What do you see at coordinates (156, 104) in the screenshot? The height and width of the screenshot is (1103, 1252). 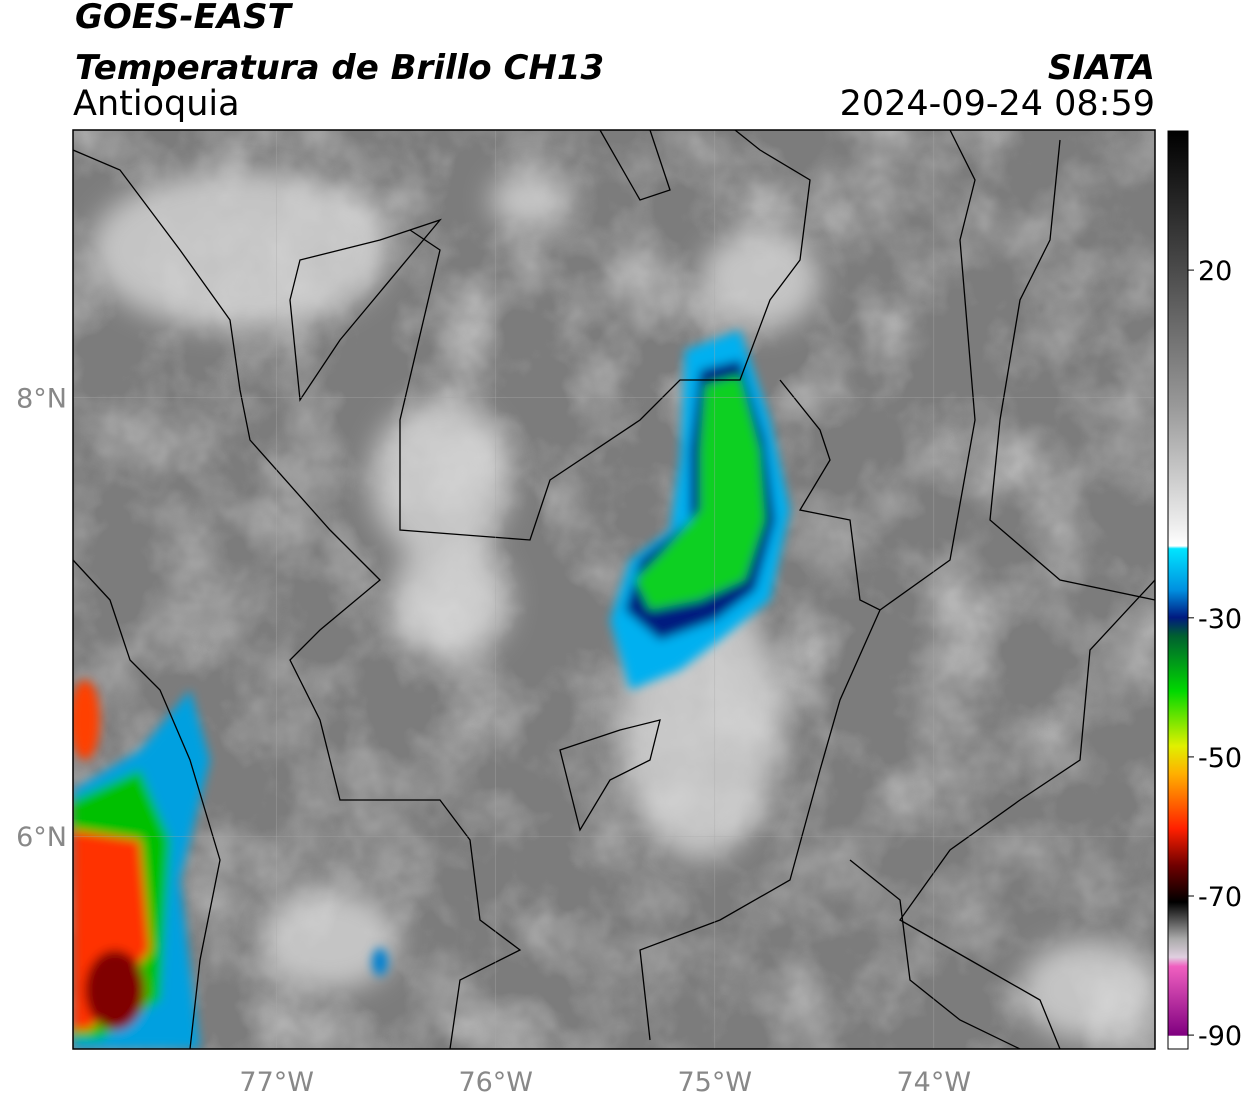 I see `region: Antioquia` at bounding box center [156, 104].